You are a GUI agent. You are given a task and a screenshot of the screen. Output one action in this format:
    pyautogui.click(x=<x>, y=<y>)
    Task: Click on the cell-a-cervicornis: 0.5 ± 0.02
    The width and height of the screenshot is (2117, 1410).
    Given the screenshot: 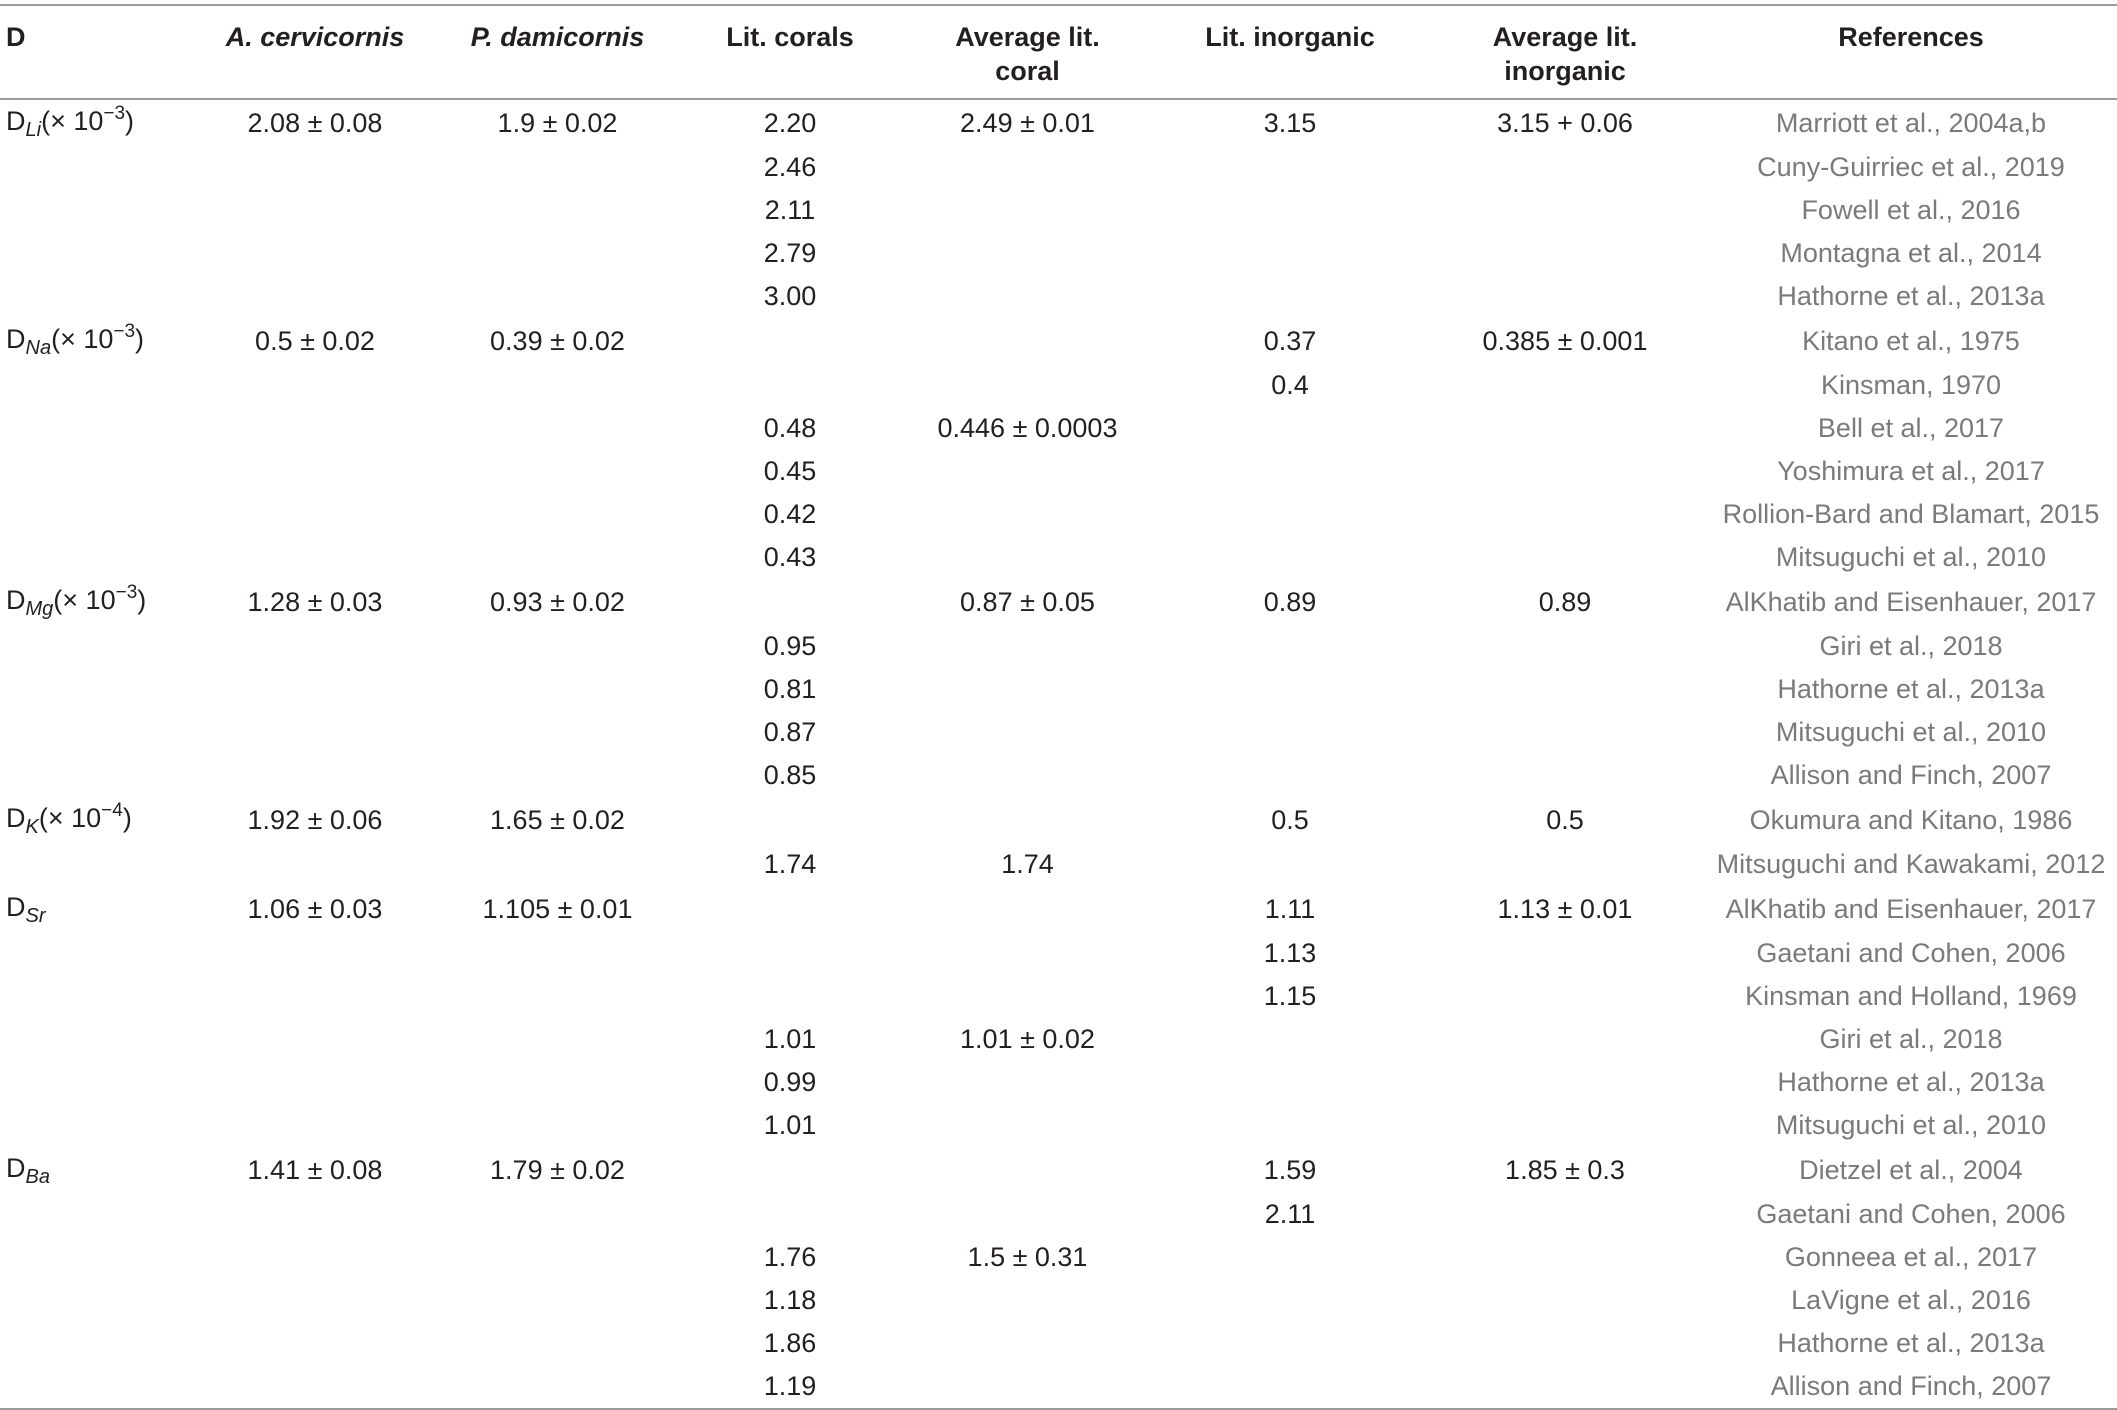 What is the action you would take?
    pyautogui.click(x=315, y=340)
    